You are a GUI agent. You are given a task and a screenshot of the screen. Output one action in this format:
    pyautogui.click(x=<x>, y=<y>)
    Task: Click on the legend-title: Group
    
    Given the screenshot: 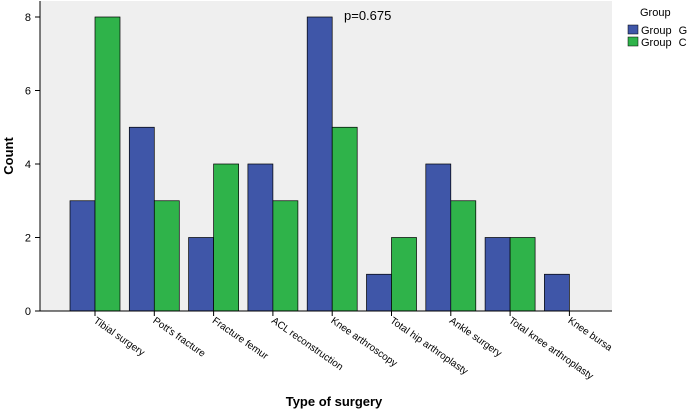 What is the action you would take?
    pyautogui.click(x=655, y=13)
    